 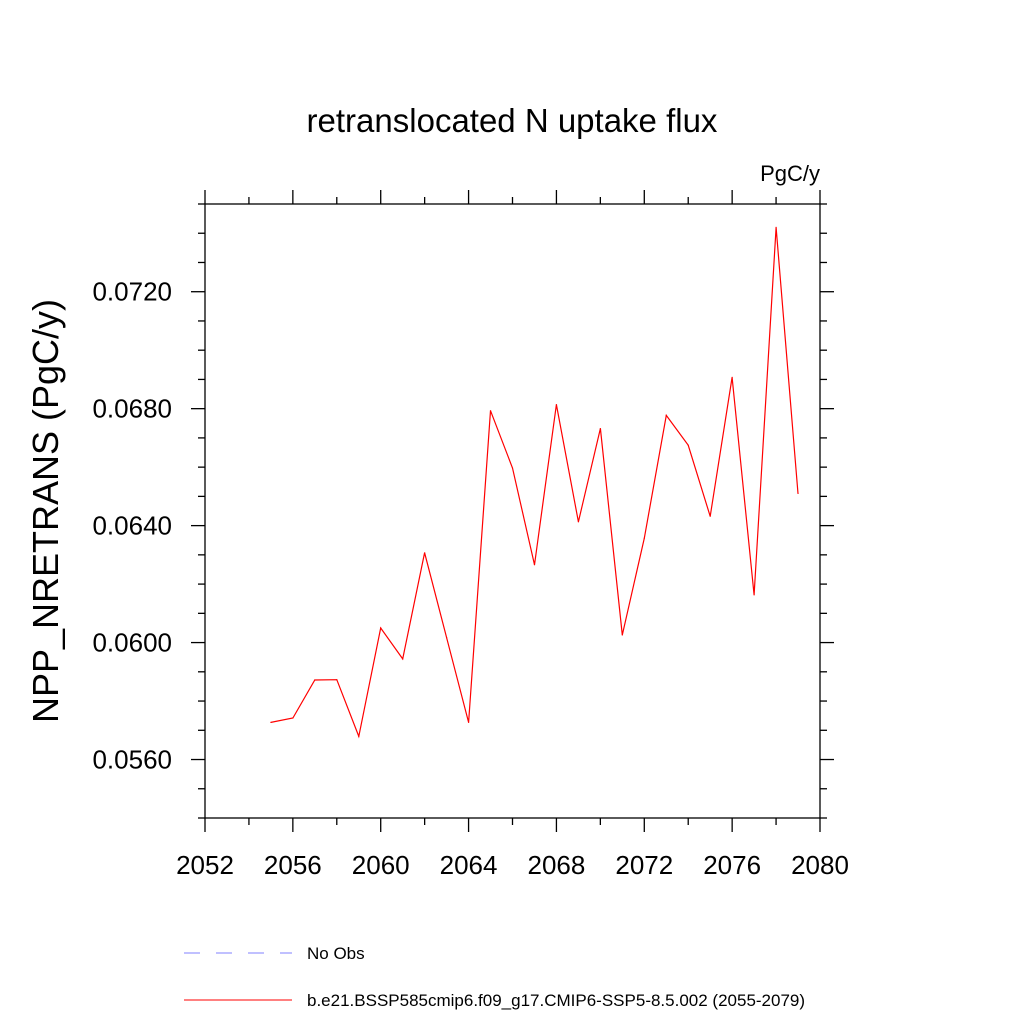 I want to click on chart-title: retranslocated N uptake flux, so click(x=512, y=120).